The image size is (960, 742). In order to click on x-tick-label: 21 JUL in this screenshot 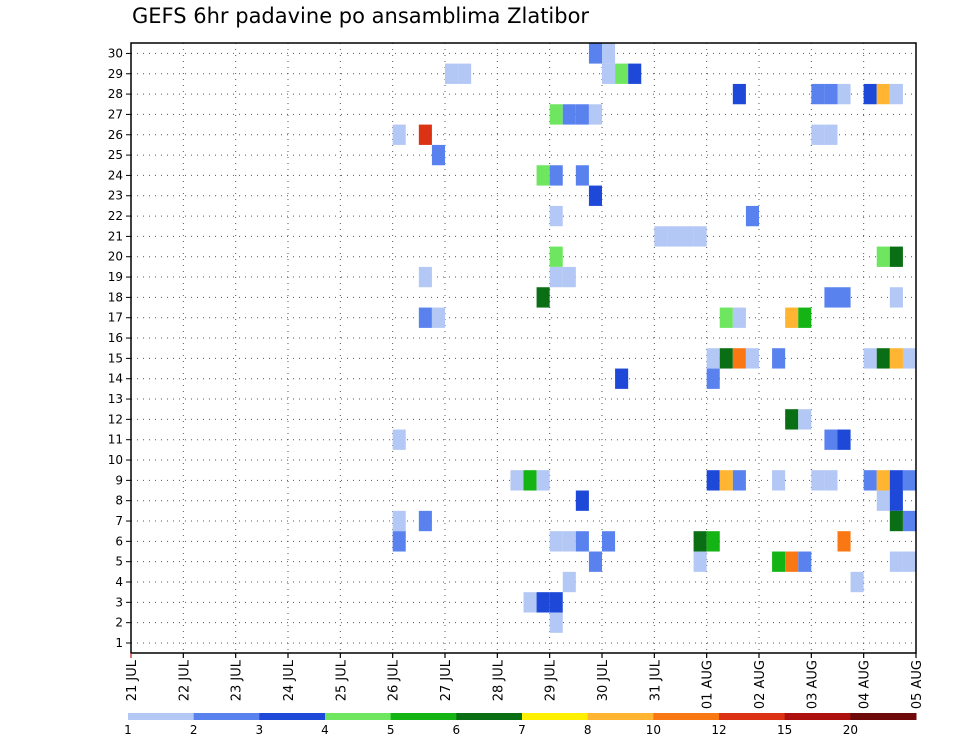, I will do `click(132, 680)`.